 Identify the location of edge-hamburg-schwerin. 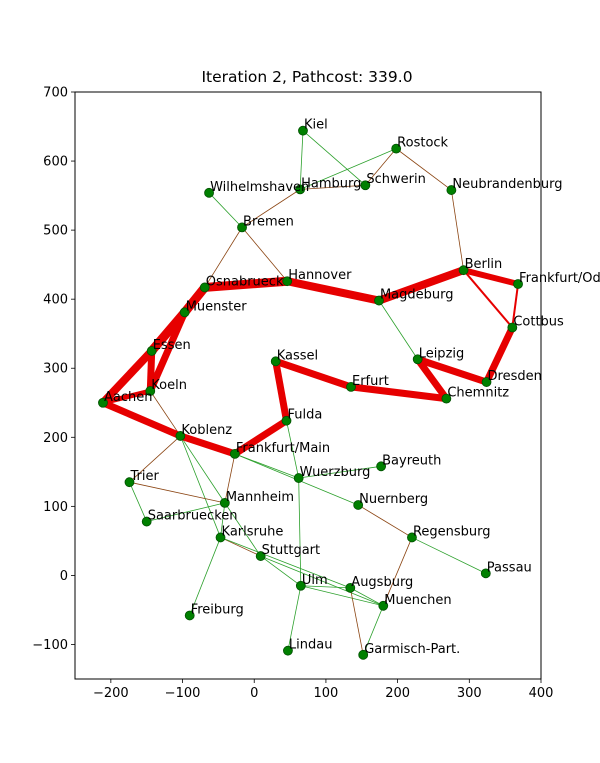
(332, 187).